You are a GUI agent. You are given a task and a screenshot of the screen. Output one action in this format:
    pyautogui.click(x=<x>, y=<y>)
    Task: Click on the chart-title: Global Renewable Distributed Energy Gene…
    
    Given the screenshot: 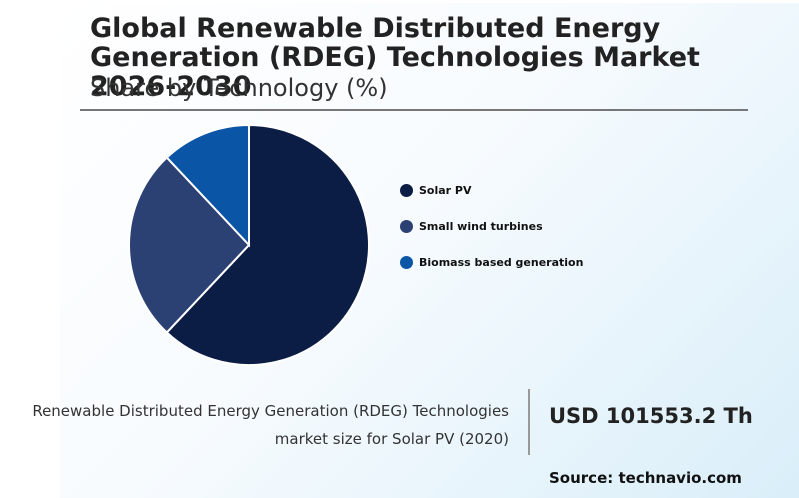 What is the action you would take?
    pyautogui.click(x=395, y=57)
    